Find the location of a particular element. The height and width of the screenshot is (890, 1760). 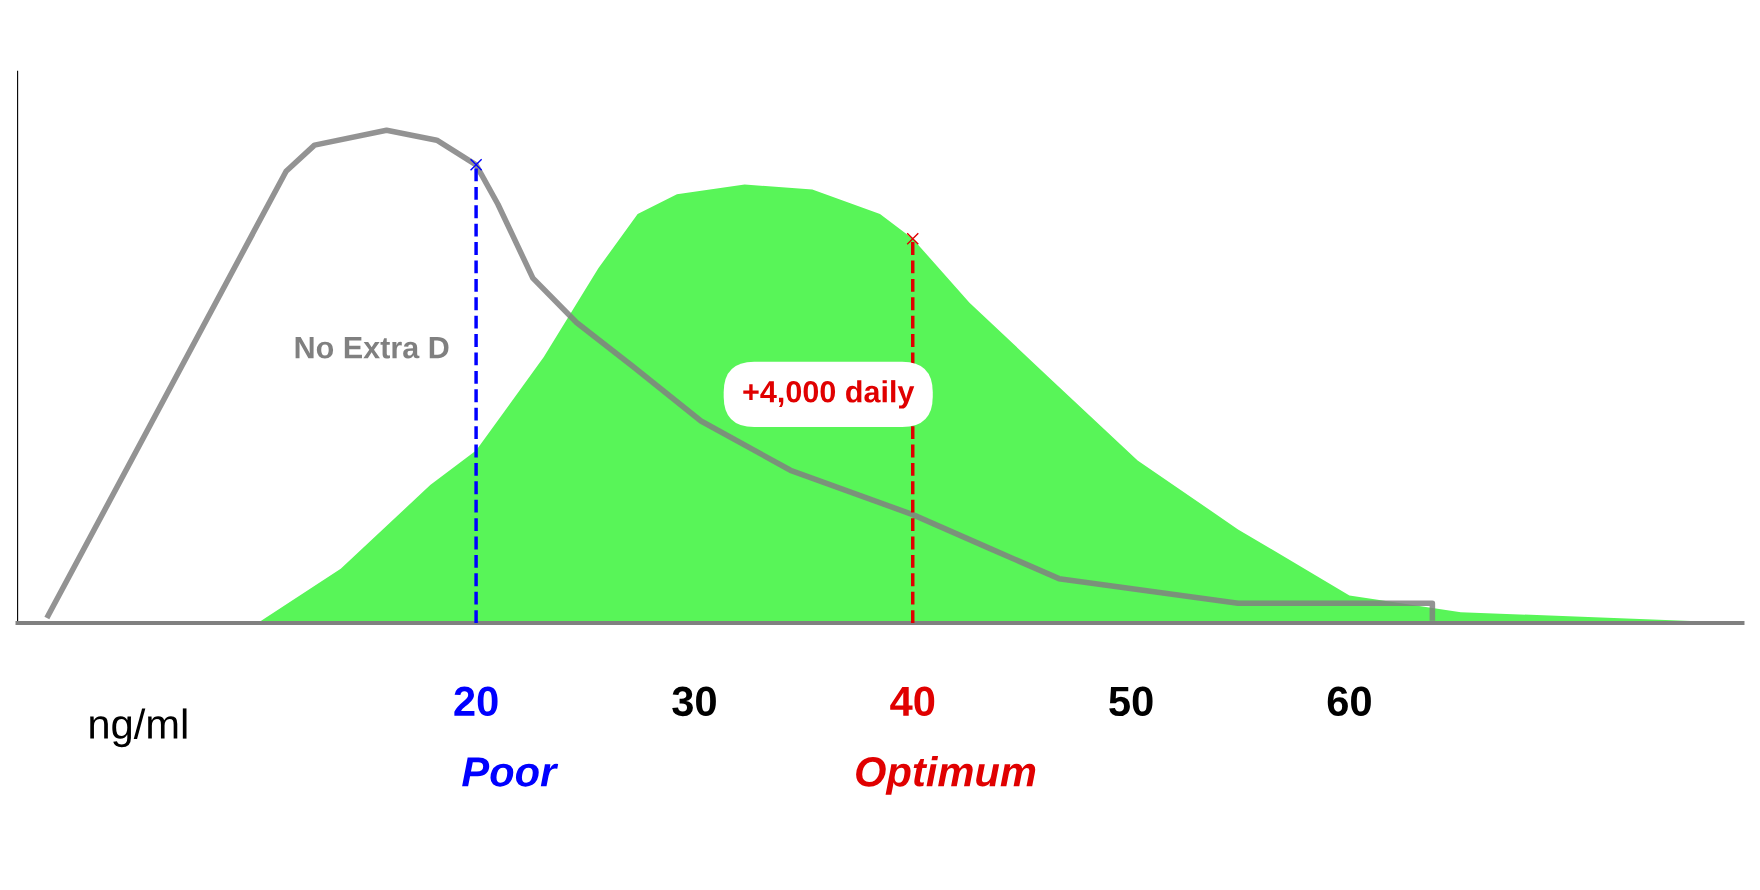

series-label: +4,000 daily is located at coordinates (829, 394).